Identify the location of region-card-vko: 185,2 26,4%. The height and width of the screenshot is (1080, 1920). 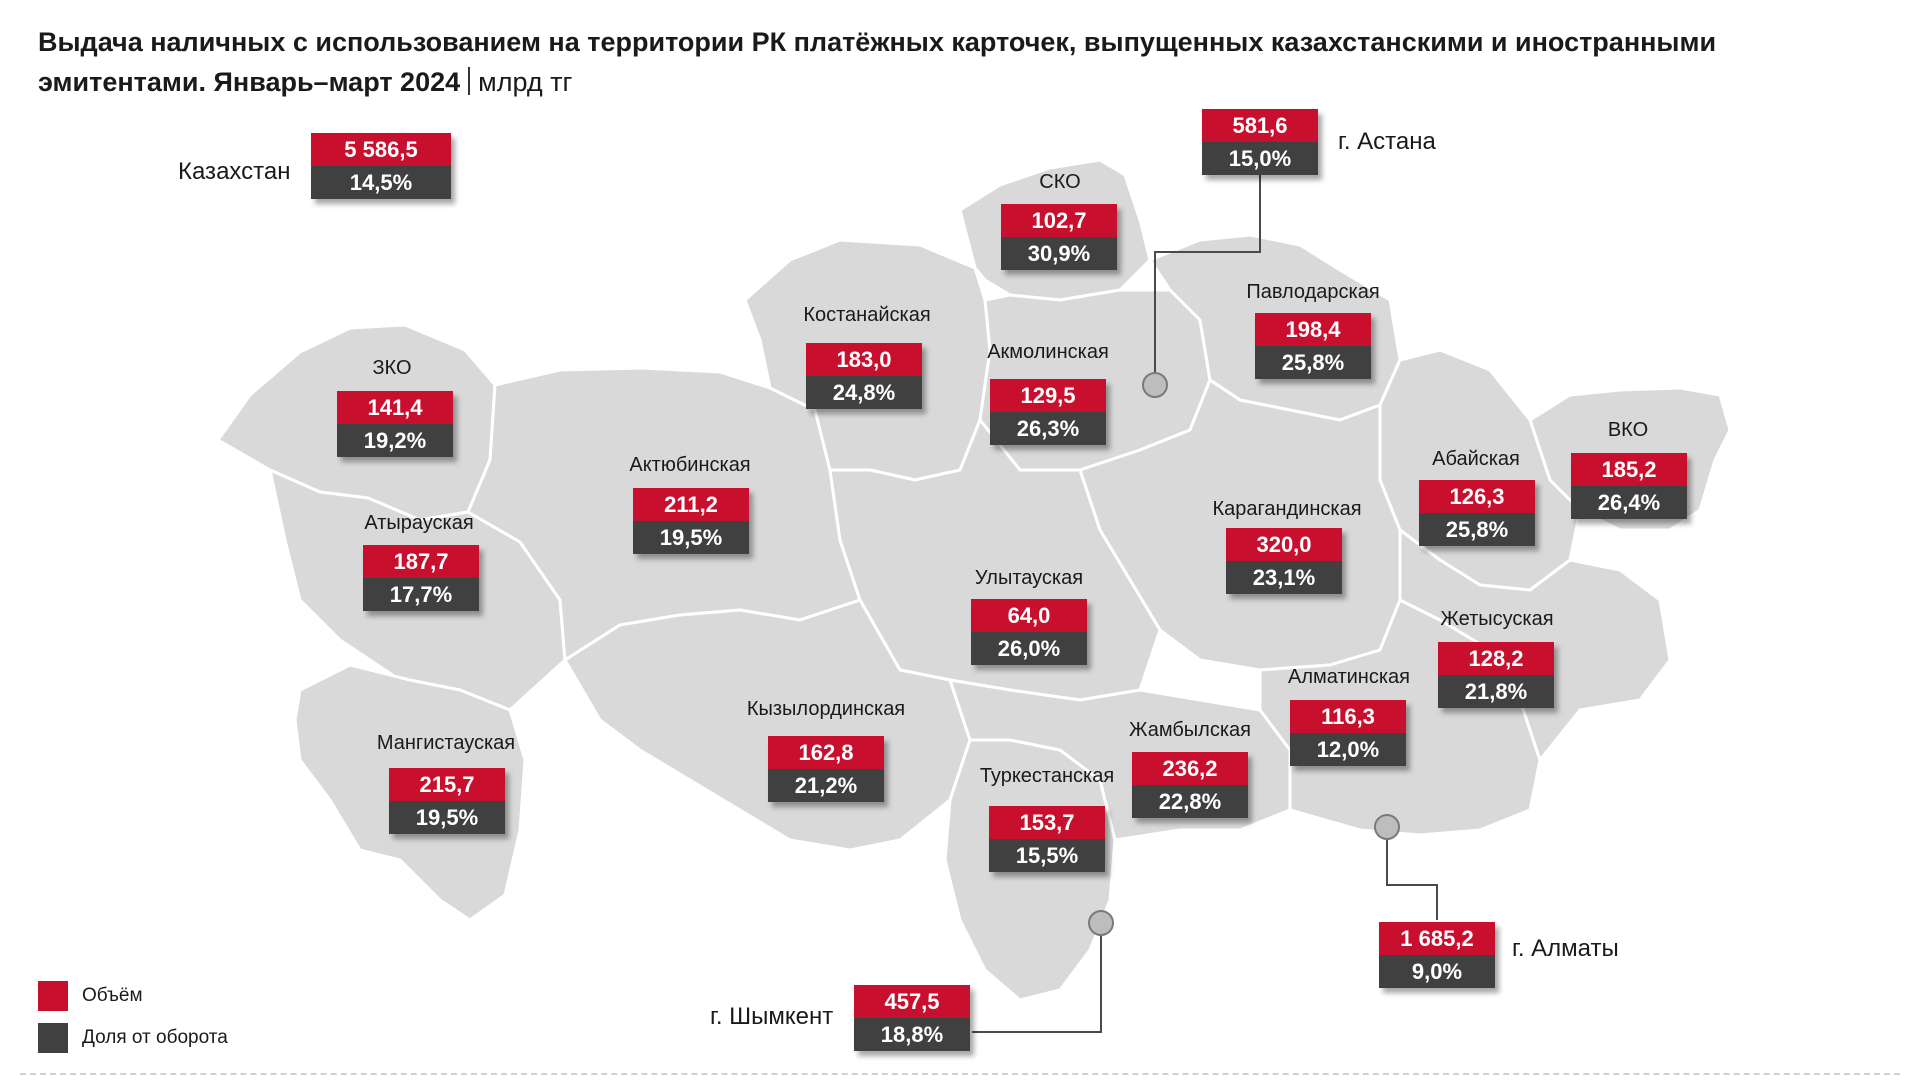
(1629, 486).